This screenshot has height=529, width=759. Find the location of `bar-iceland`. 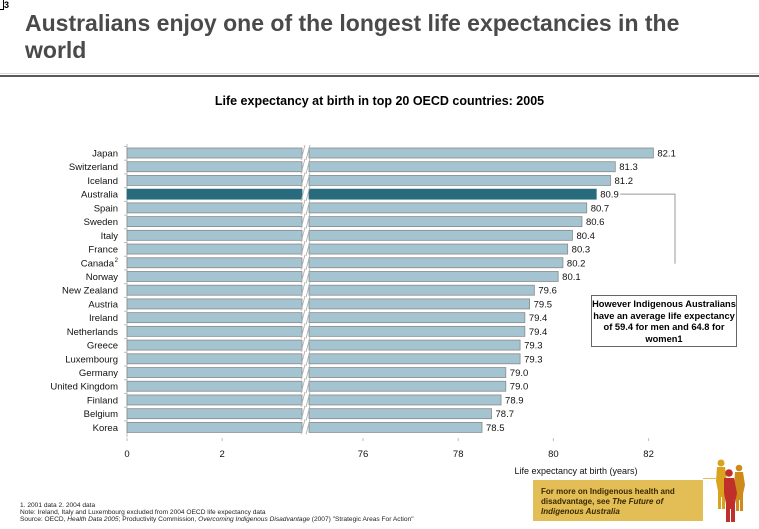

bar-iceland is located at coordinates (459, 180).